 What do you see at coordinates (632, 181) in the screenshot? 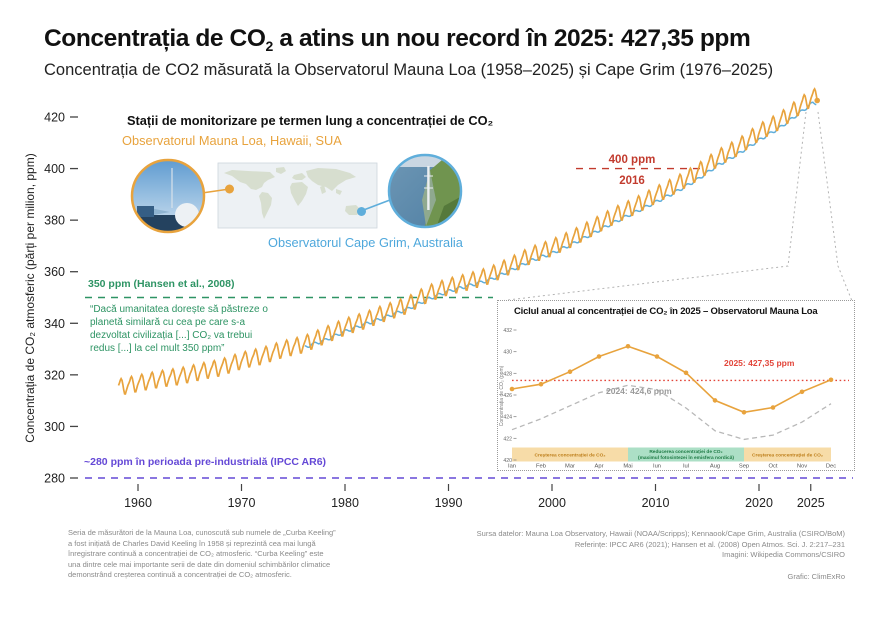
I see `annotation-400ppm-year: 2016` at bounding box center [632, 181].